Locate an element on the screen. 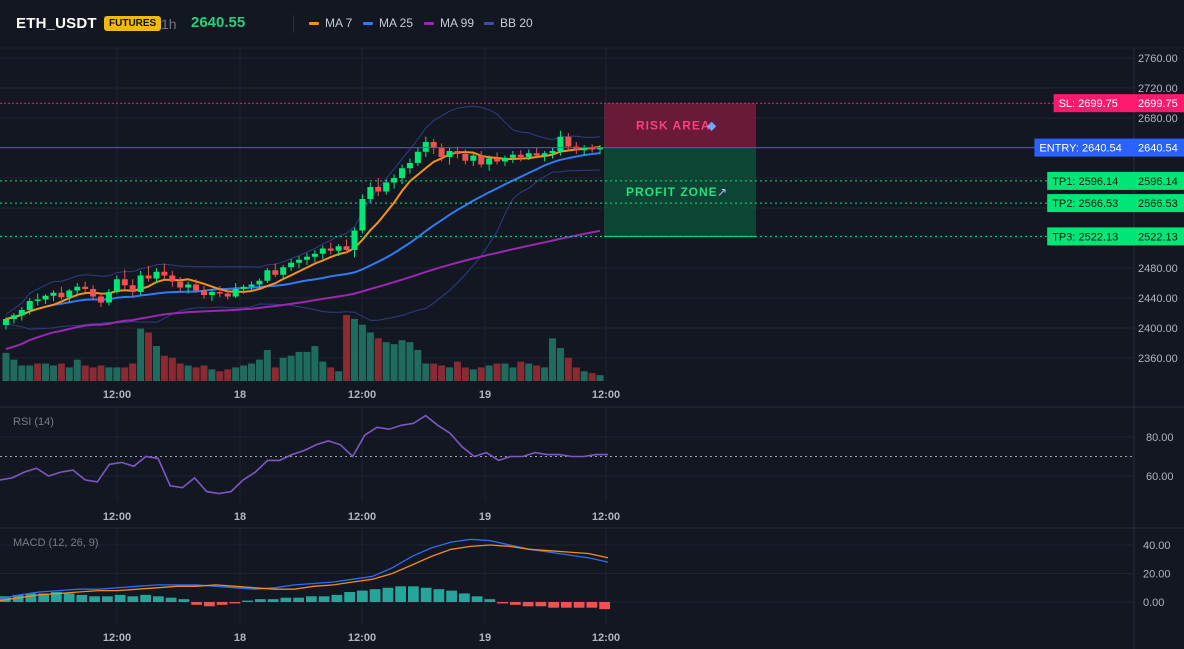  tp2-tag-bg is located at coordinates (1115, 203).